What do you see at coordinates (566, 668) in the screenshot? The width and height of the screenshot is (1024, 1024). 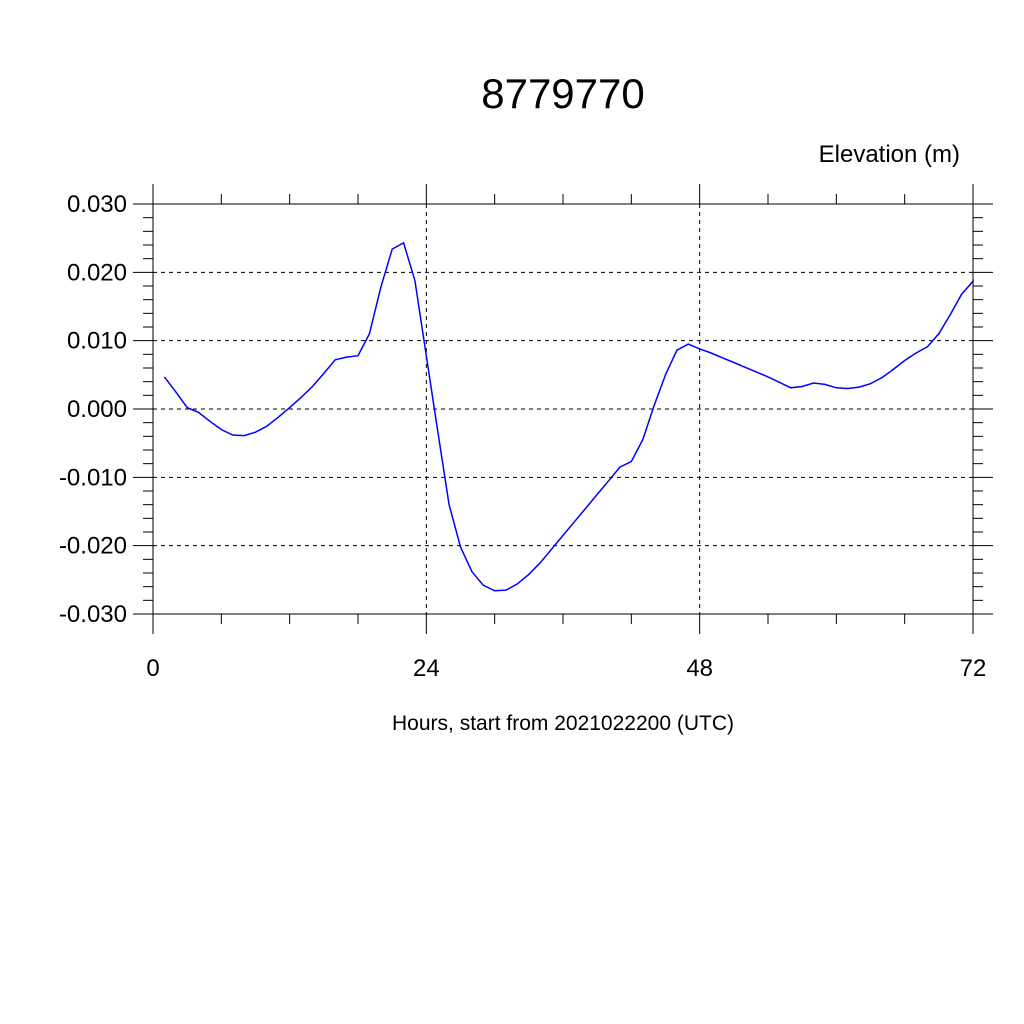 I see `x-axis-tick-labels: 0 24 48 72` at bounding box center [566, 668].